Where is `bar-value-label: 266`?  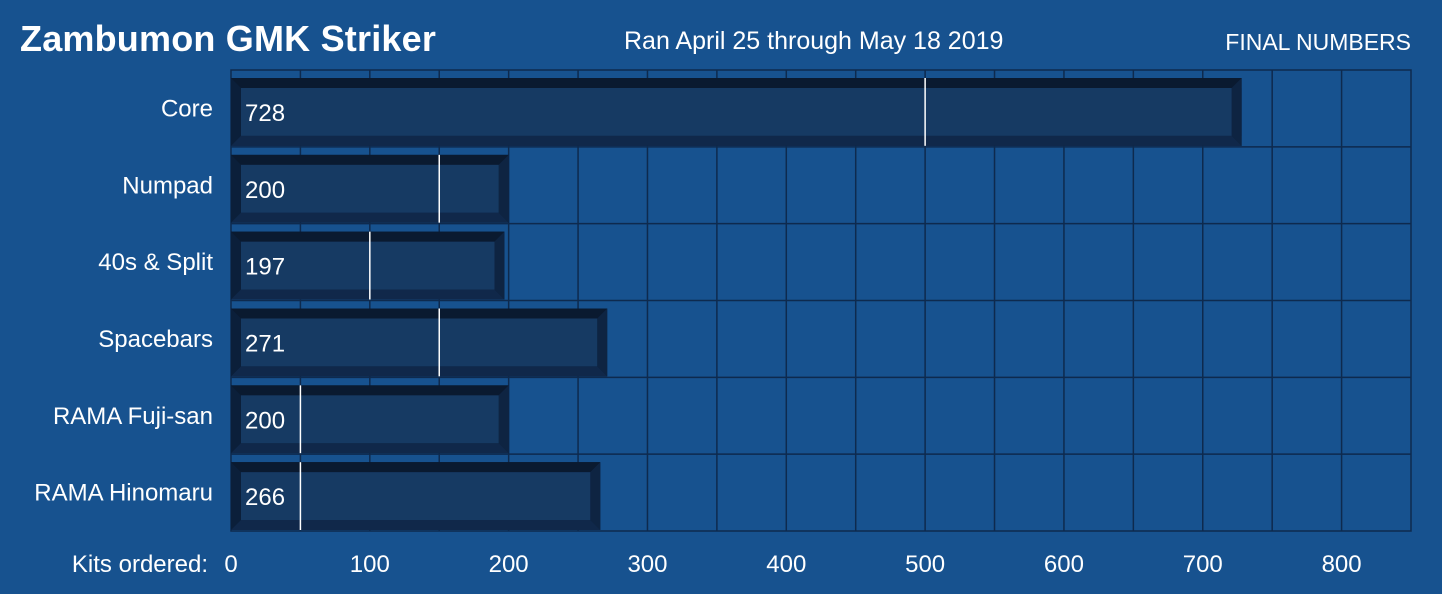
bar-value-label: 266 is located at coordinates (265, 497).